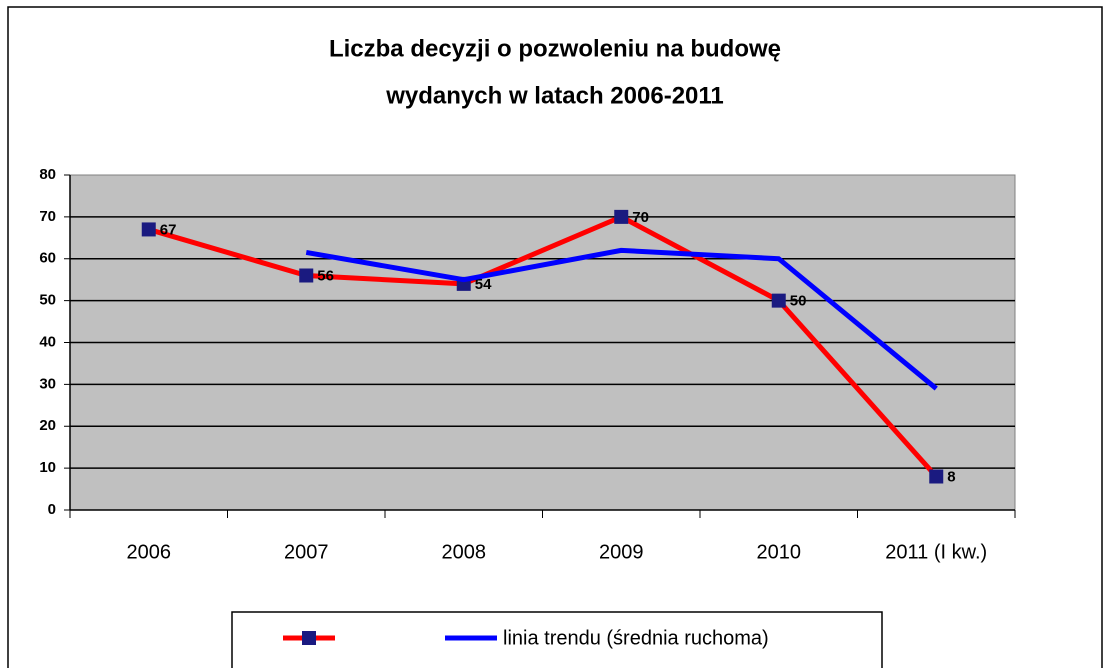 The height and width of the screenshot is (668, 1110). Describe the element at coordinates (951, 476) in the screenshot. I see `data-label: 8` at that location.